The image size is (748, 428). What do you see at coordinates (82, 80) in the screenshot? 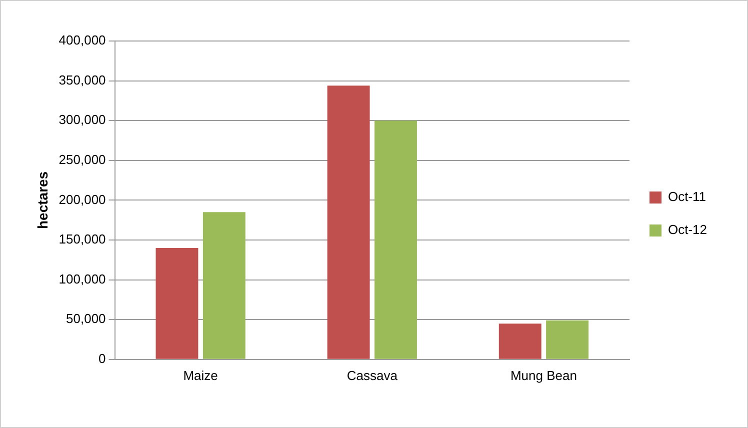
I see `y-tick-label: 350,000` at bounding box center [82, 80].